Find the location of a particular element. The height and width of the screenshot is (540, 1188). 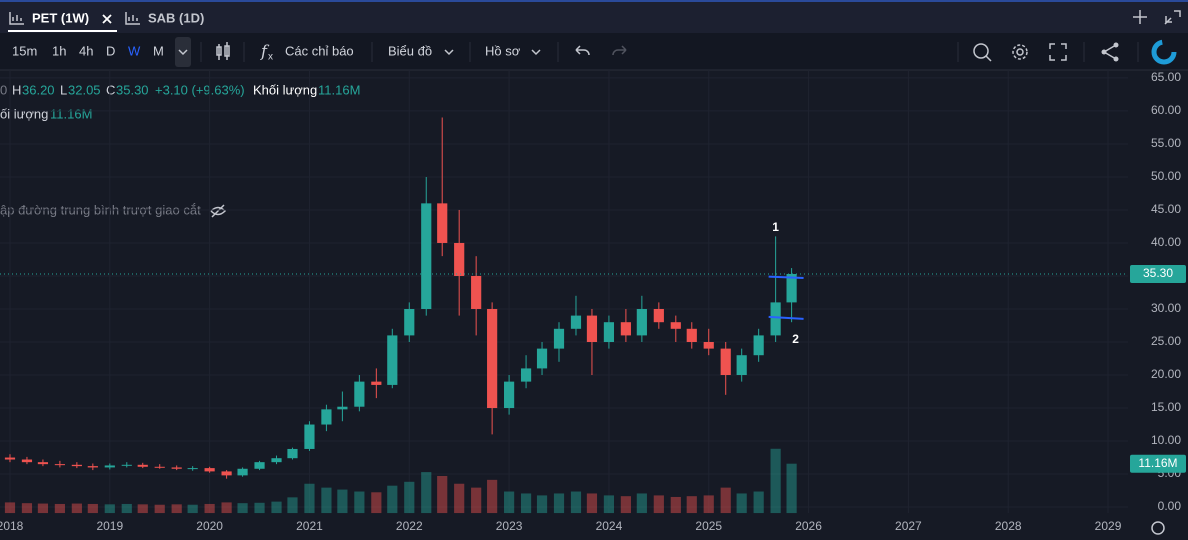

profile-menu: Hồ sơ is located at coordinates (503, 50).